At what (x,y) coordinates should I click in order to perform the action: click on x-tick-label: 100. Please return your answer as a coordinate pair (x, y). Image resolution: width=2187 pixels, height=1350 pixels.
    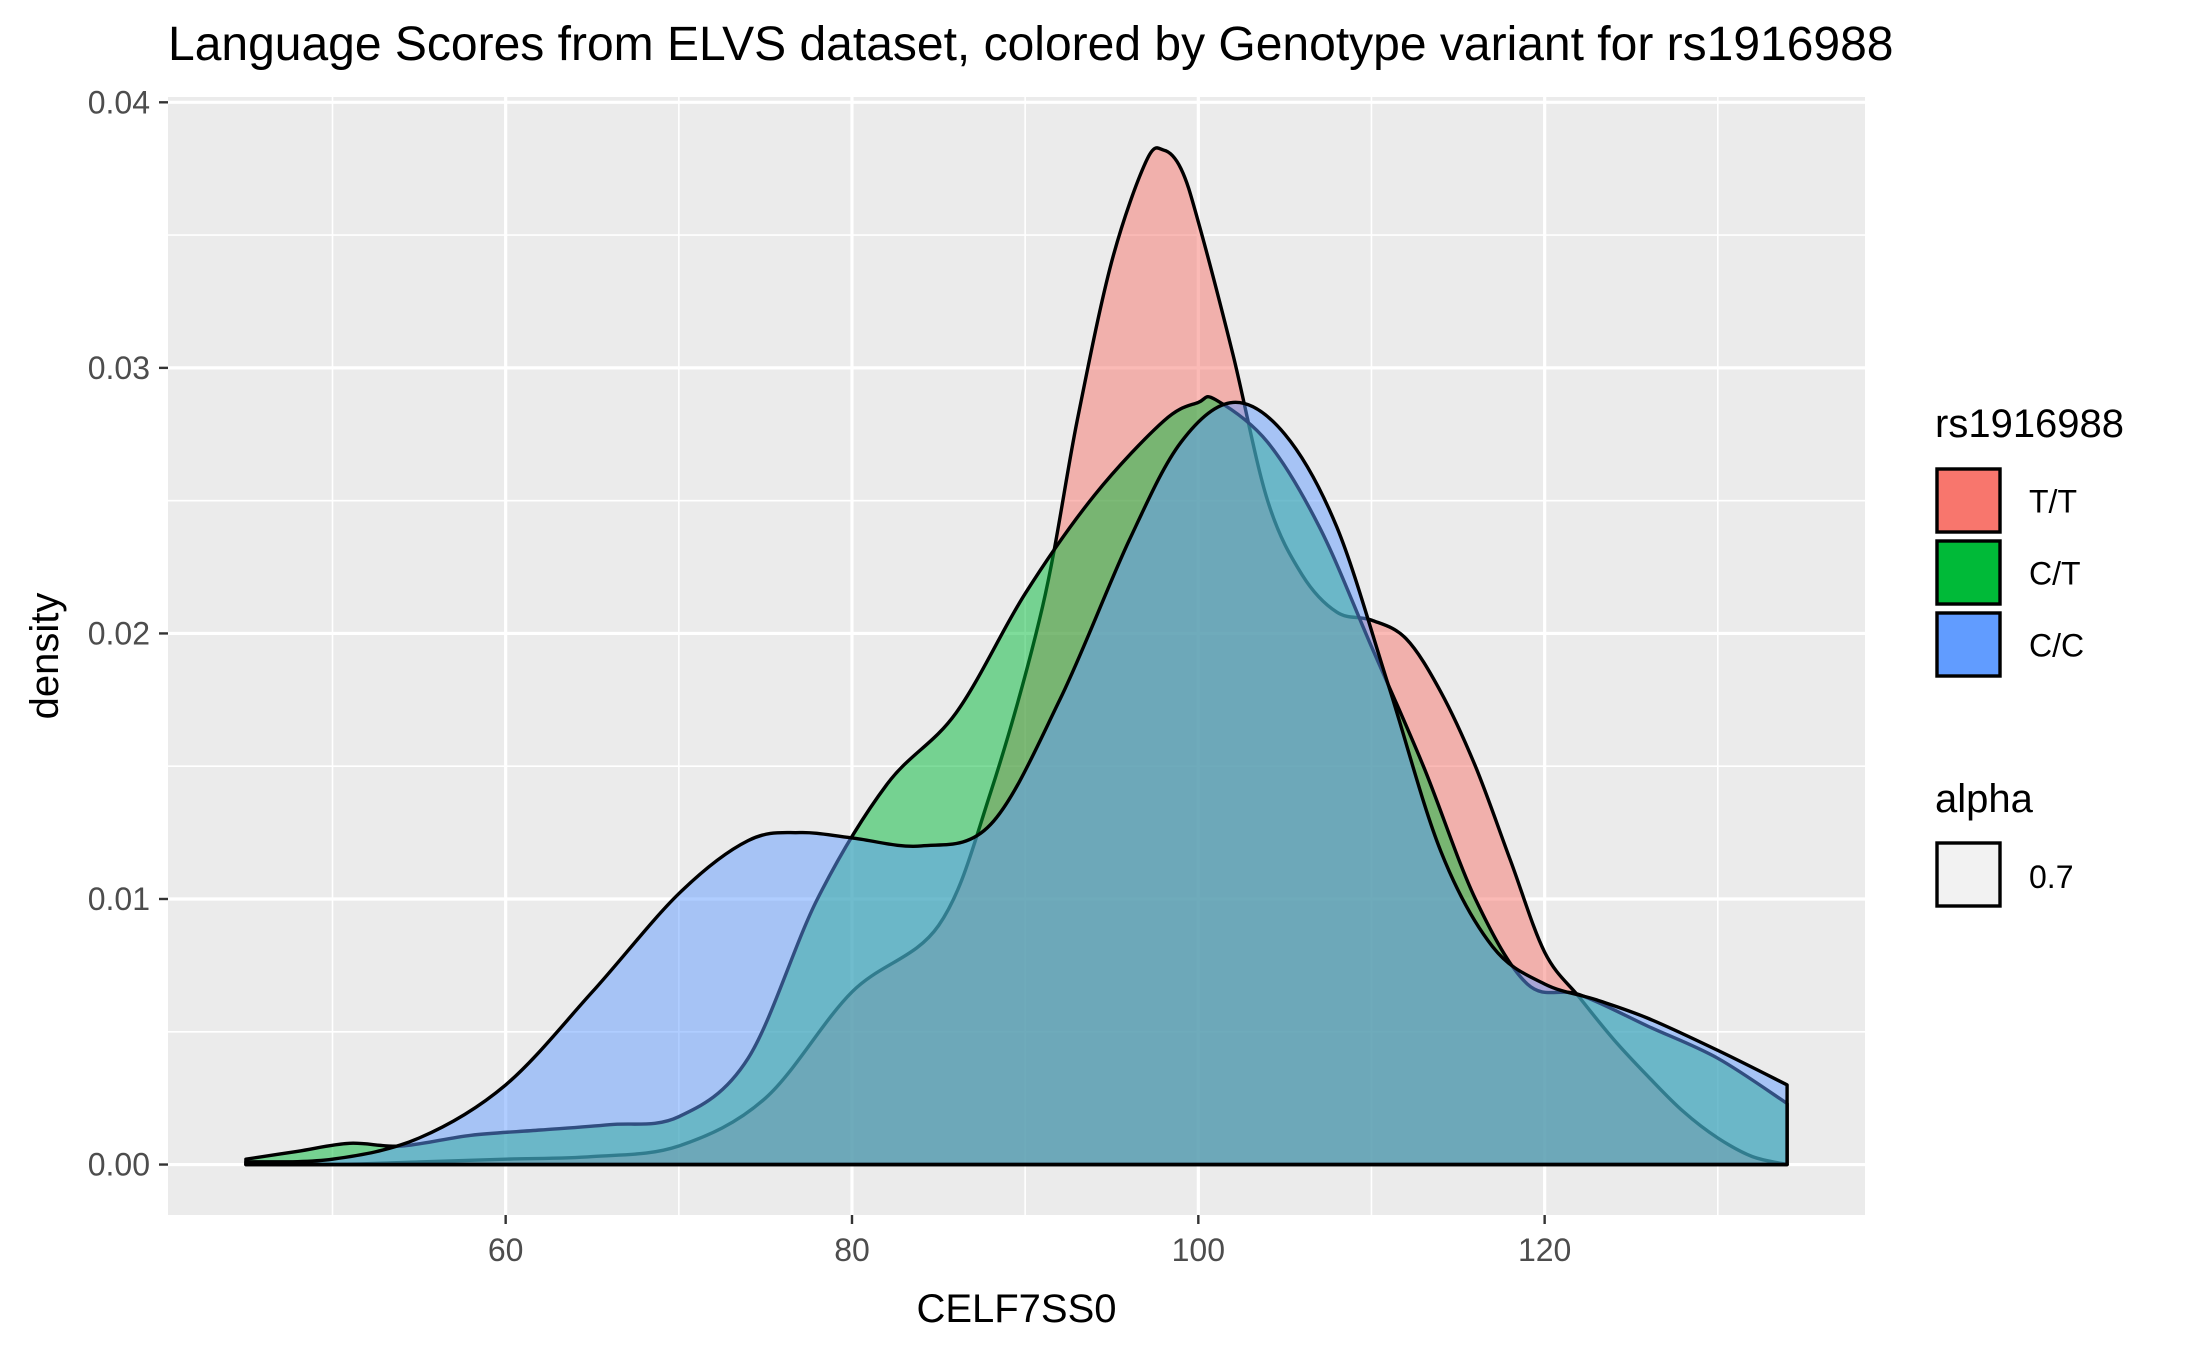
    Looking at the image, I should click on (1198, 1250).